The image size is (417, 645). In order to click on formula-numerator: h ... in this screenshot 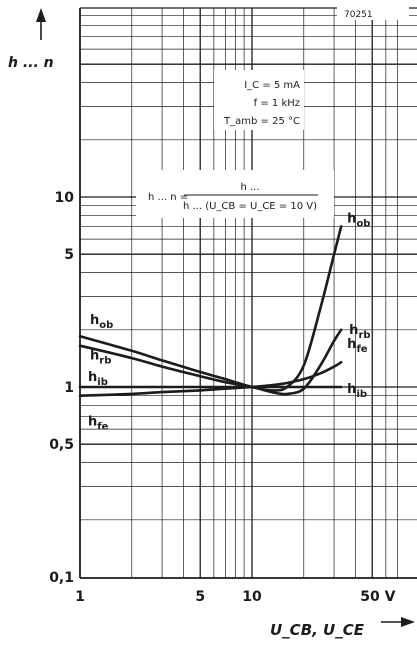, I will do `click(249, 187)`.